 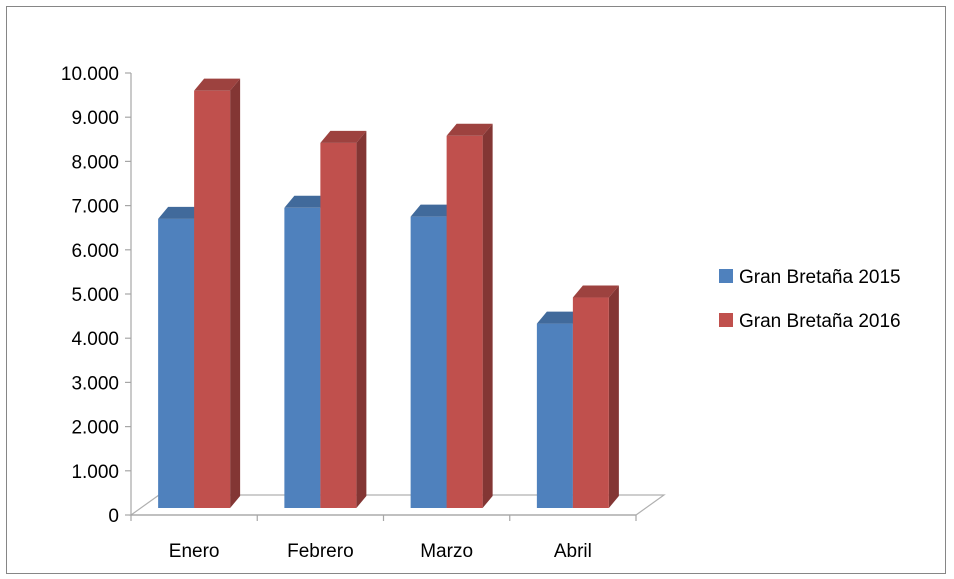 I want to click on y-tick-label: 9.000, so click(x=95, y=118).